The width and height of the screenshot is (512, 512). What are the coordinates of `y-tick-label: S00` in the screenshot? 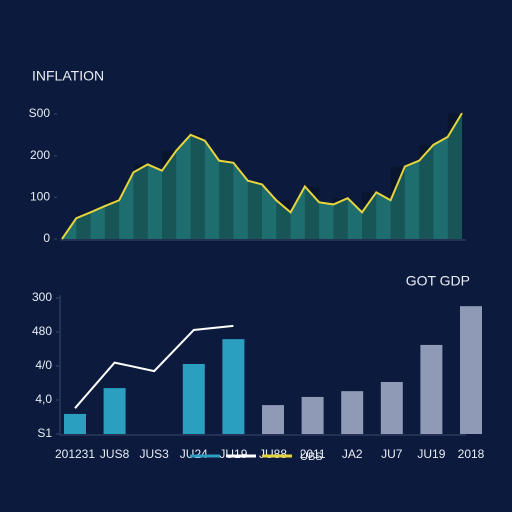 It's located at (40, 113).